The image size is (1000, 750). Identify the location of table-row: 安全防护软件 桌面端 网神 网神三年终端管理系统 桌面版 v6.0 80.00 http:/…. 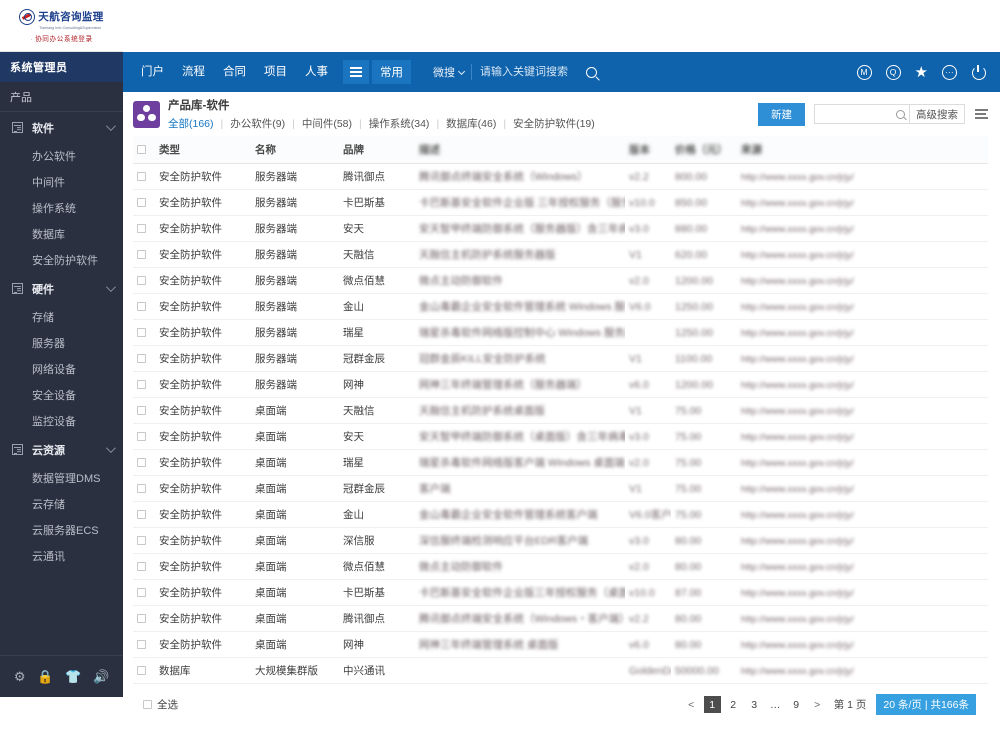
(560, 644).